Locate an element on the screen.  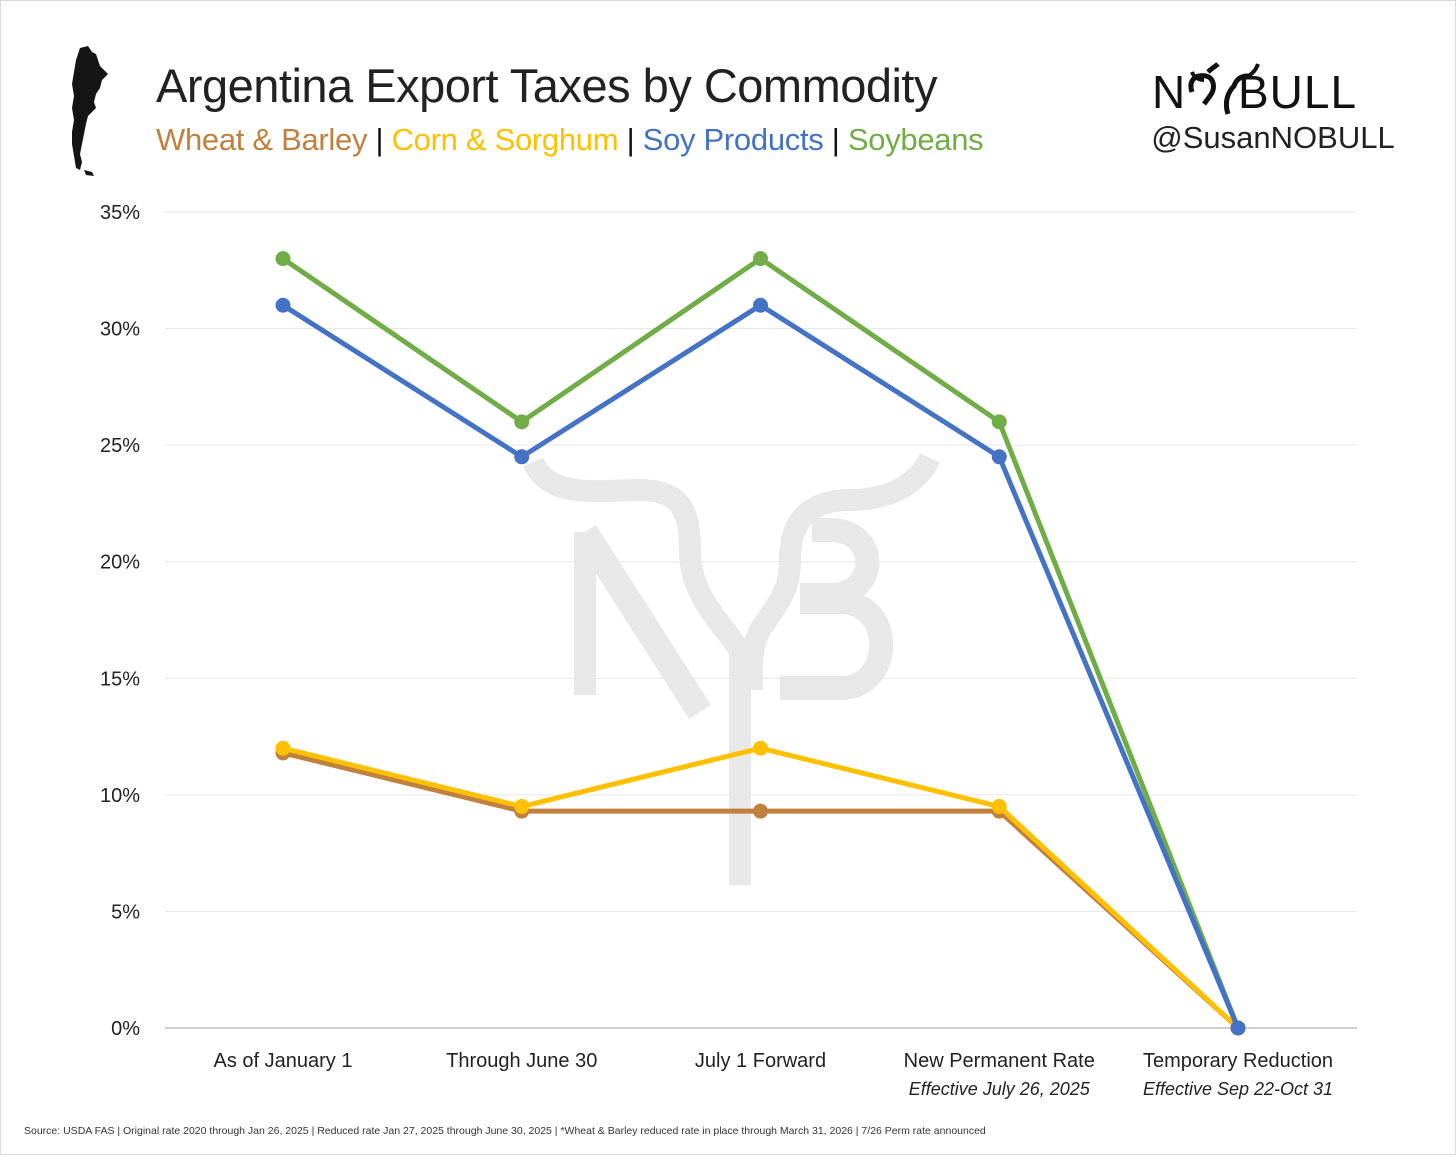
x-tick-label: Through June 30 is located at coordinates (521, 1061).